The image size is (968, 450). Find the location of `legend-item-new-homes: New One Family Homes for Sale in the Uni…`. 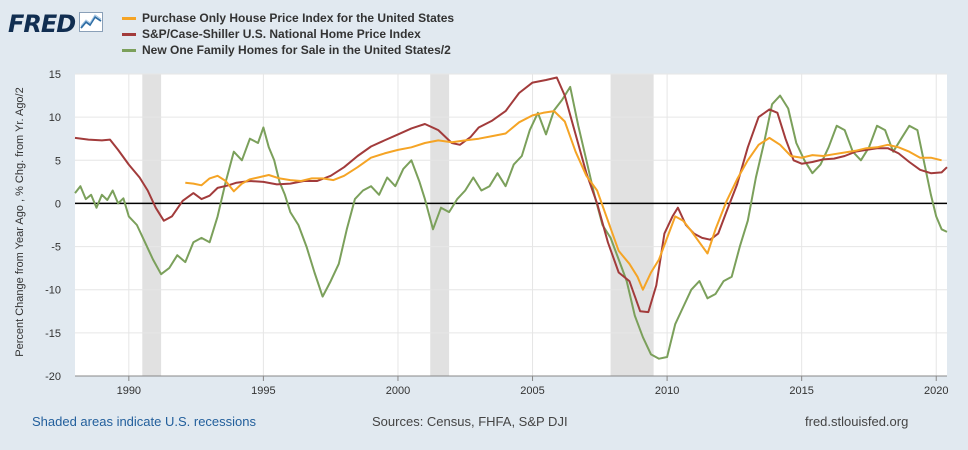

legend-item-new-homes: New One Family Homes for Sale in the Uni… is located at coordinates (288, 50).